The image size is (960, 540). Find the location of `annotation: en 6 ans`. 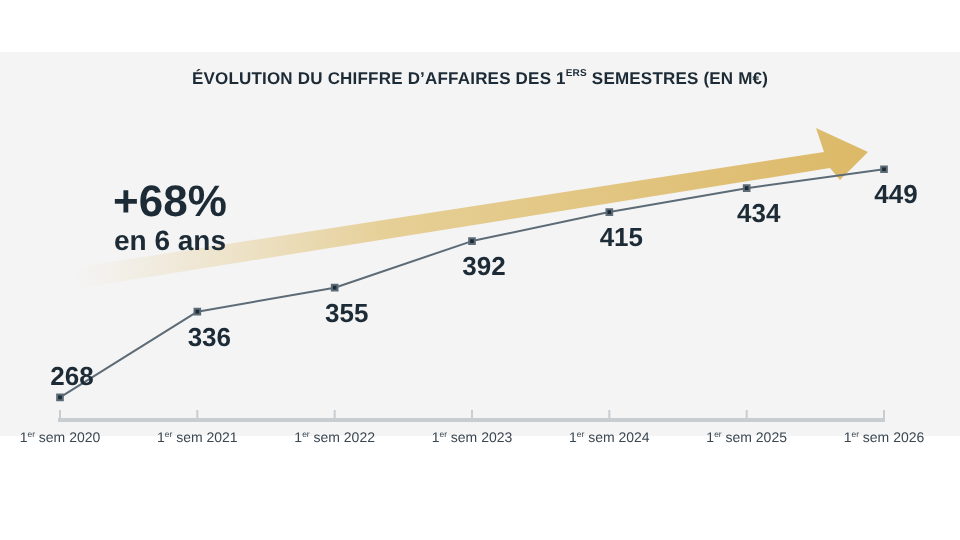

annotation: en 6 ans is located at coordinates (170, 240).